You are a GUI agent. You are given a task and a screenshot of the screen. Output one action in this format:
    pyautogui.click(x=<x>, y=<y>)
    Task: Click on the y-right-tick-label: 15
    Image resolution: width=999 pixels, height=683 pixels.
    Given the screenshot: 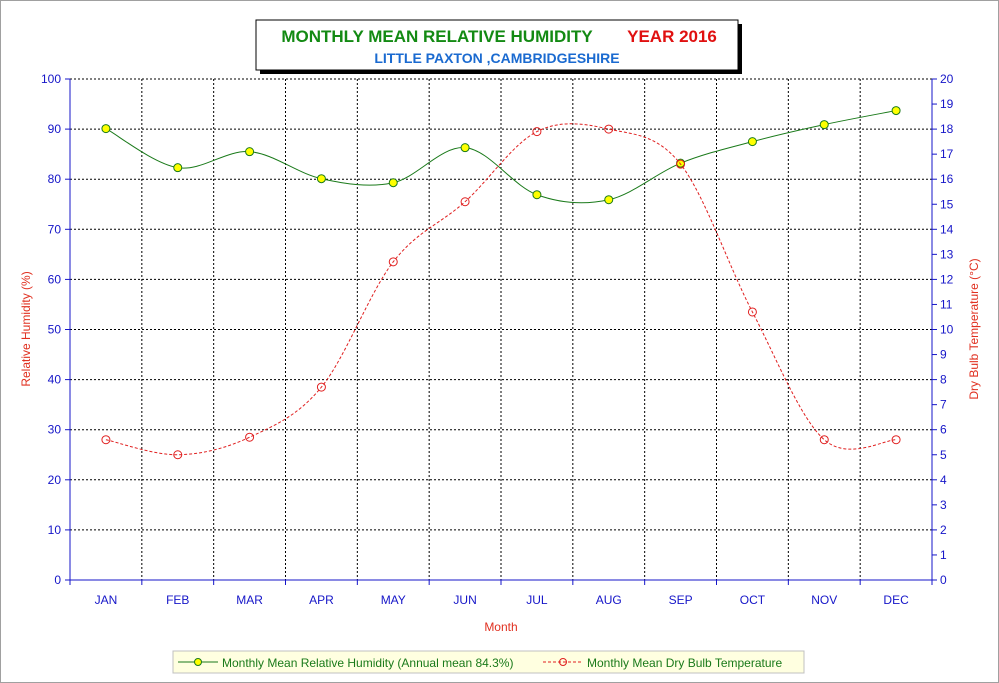 What is the action you would take?
    pyautogui.click(x=947, y=204)
    